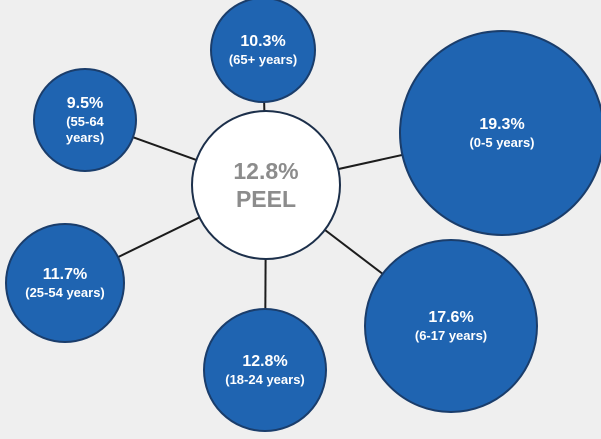  What do you see at coordinates (502, 124) in the screenshot?
I see `value-label: 19.3%` at bounding box center [502, 124].